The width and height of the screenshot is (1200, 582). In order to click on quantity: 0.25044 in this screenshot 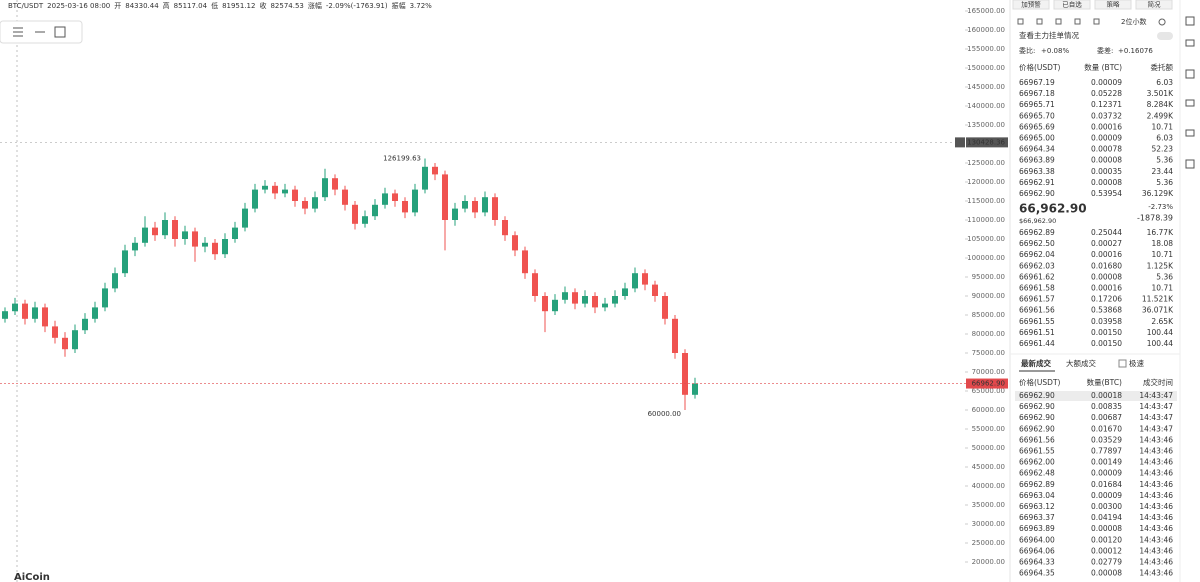, I will do `click(1106, 232)`.